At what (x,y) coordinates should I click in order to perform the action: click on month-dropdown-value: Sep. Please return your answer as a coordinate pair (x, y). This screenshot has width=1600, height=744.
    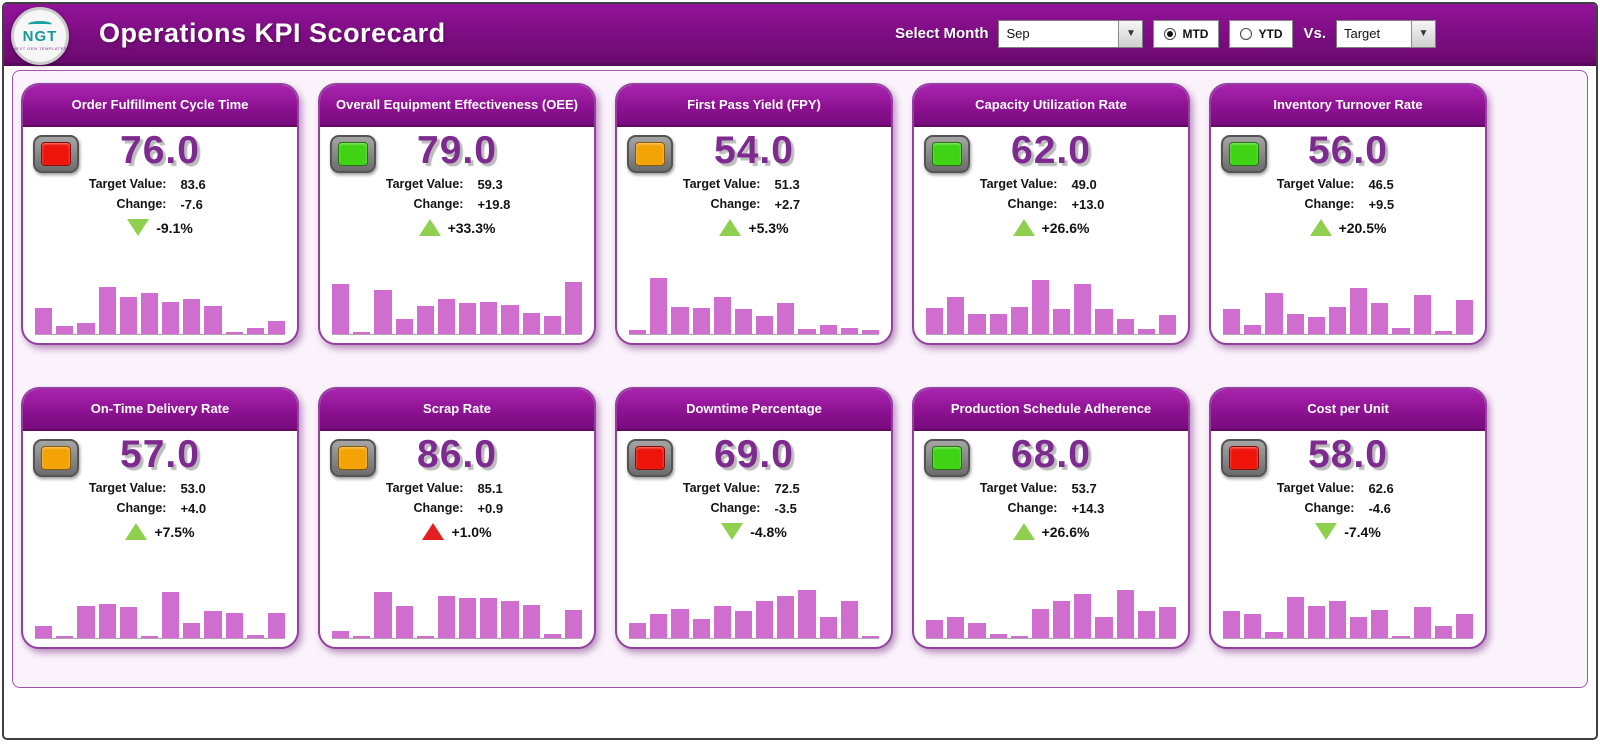
    Looking at the image, I should click on (1018, 33).